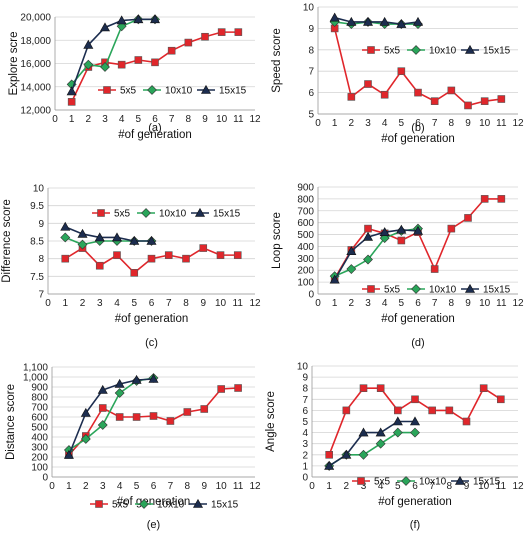 This screenshot has height=555, width=531. I want to click on y-tick-label: 8, so click(41, 259).